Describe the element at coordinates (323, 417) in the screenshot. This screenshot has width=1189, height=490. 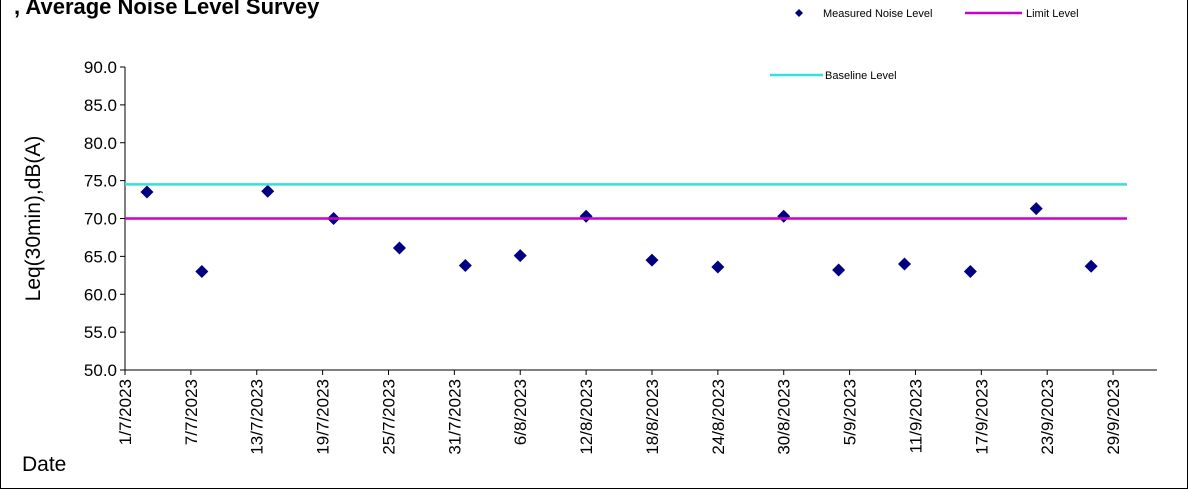
I see `x-tick-label: 19/7/2023` at that location.